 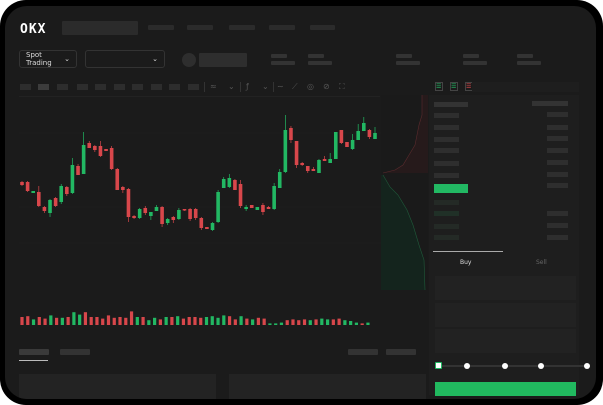 What do you see at coordinates (213, 86) in the screenshot?
I see `candles-icon: ≈` at bounding box center [213, 86].